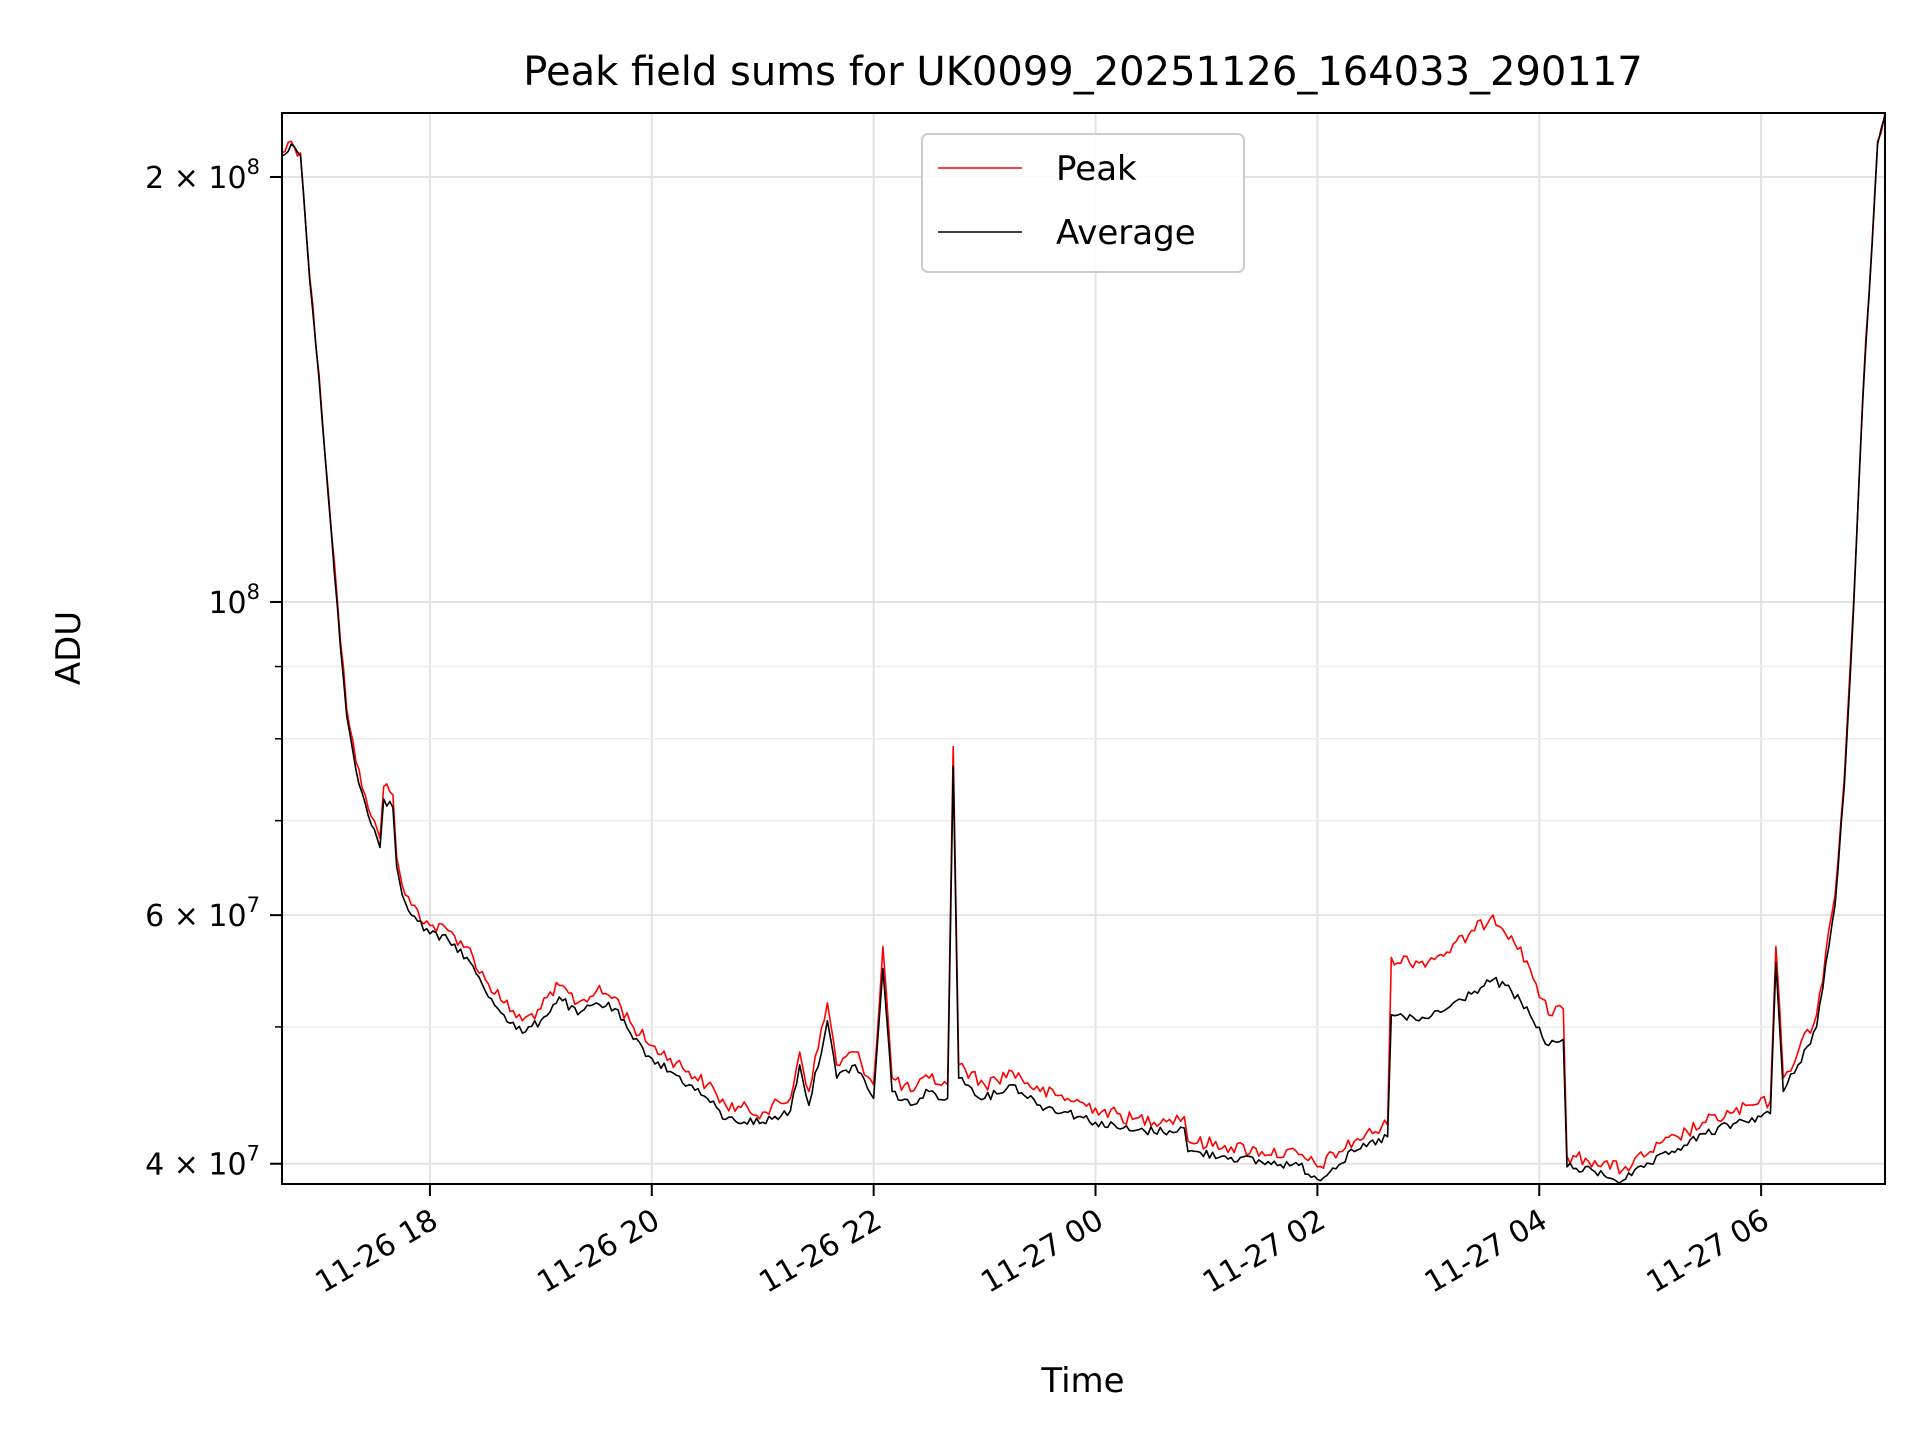  I want to click on y-tick-label-0: 4 × 107, so click(202, 1162).